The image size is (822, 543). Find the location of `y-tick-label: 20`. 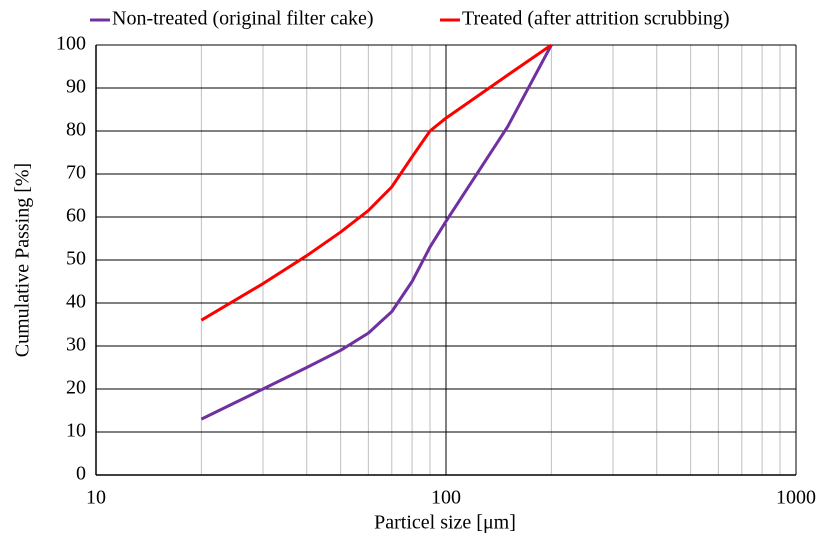

y-tick-label: 20 is located at coordinates (76, 388).